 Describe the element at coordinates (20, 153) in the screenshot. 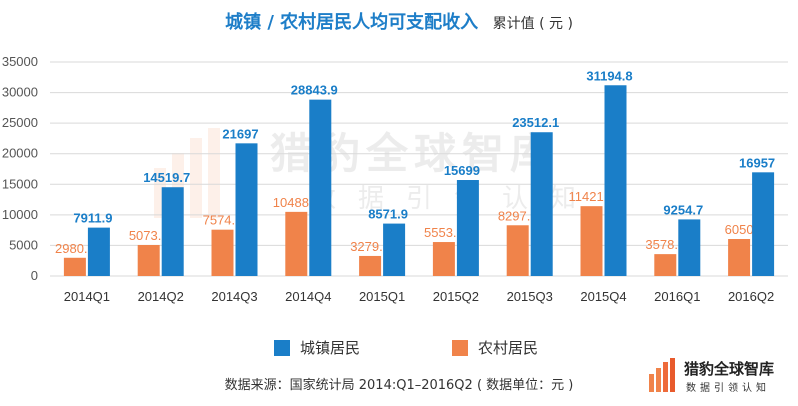

I see `y-tick-label: 20000` at that location.